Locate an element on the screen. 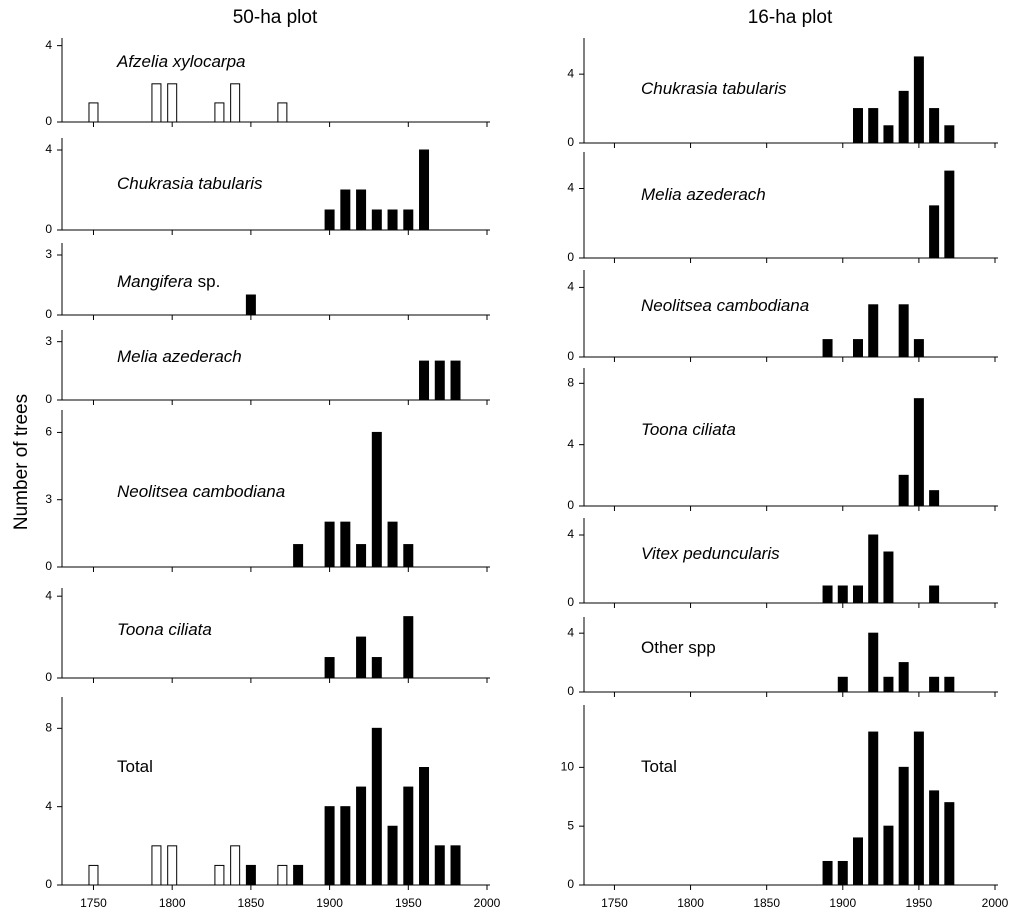 The image size is (1021, 920). panel-label-part: Toona ciliata is located at coordinates (688, 429).